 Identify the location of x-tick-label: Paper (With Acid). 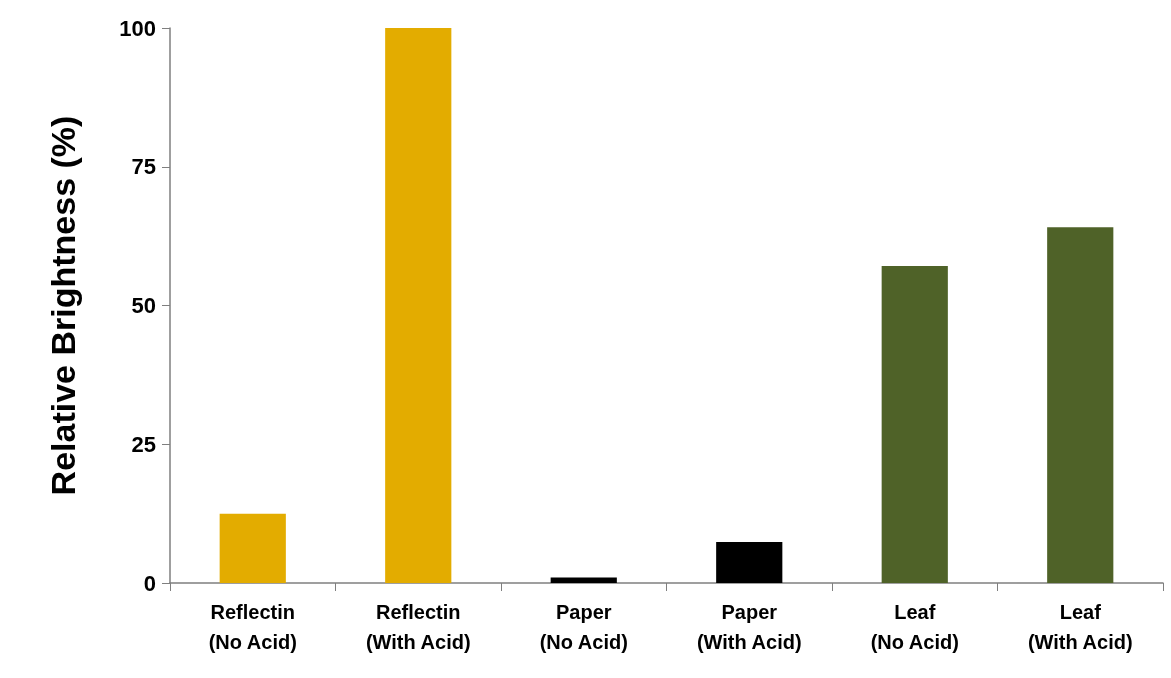
(749, 627).